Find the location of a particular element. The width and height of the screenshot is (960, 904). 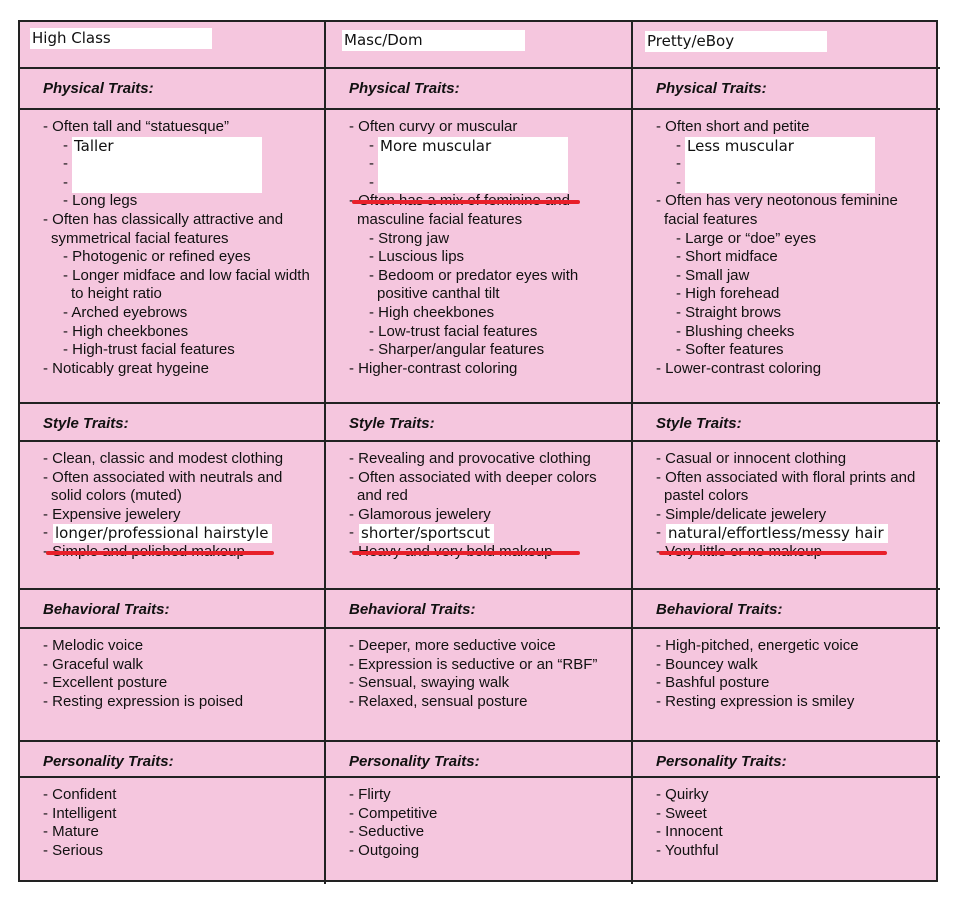

list-item: - Expression is seductive or an “RBF” is located at coordinates (473, 664).